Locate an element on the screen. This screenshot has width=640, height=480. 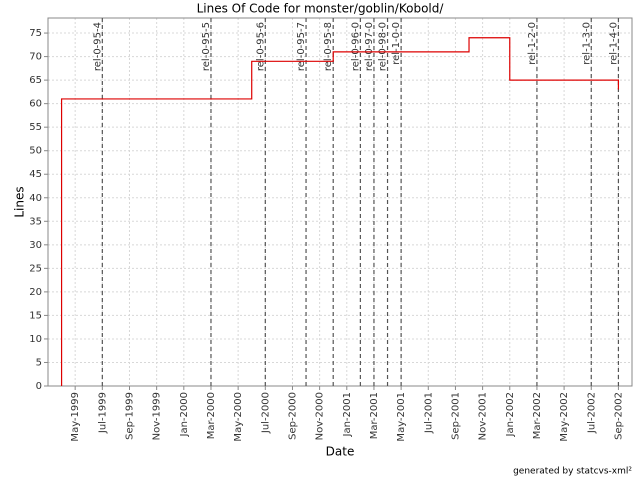
x-tick-label: Mar-2001 is located at coordinates (374, 415).